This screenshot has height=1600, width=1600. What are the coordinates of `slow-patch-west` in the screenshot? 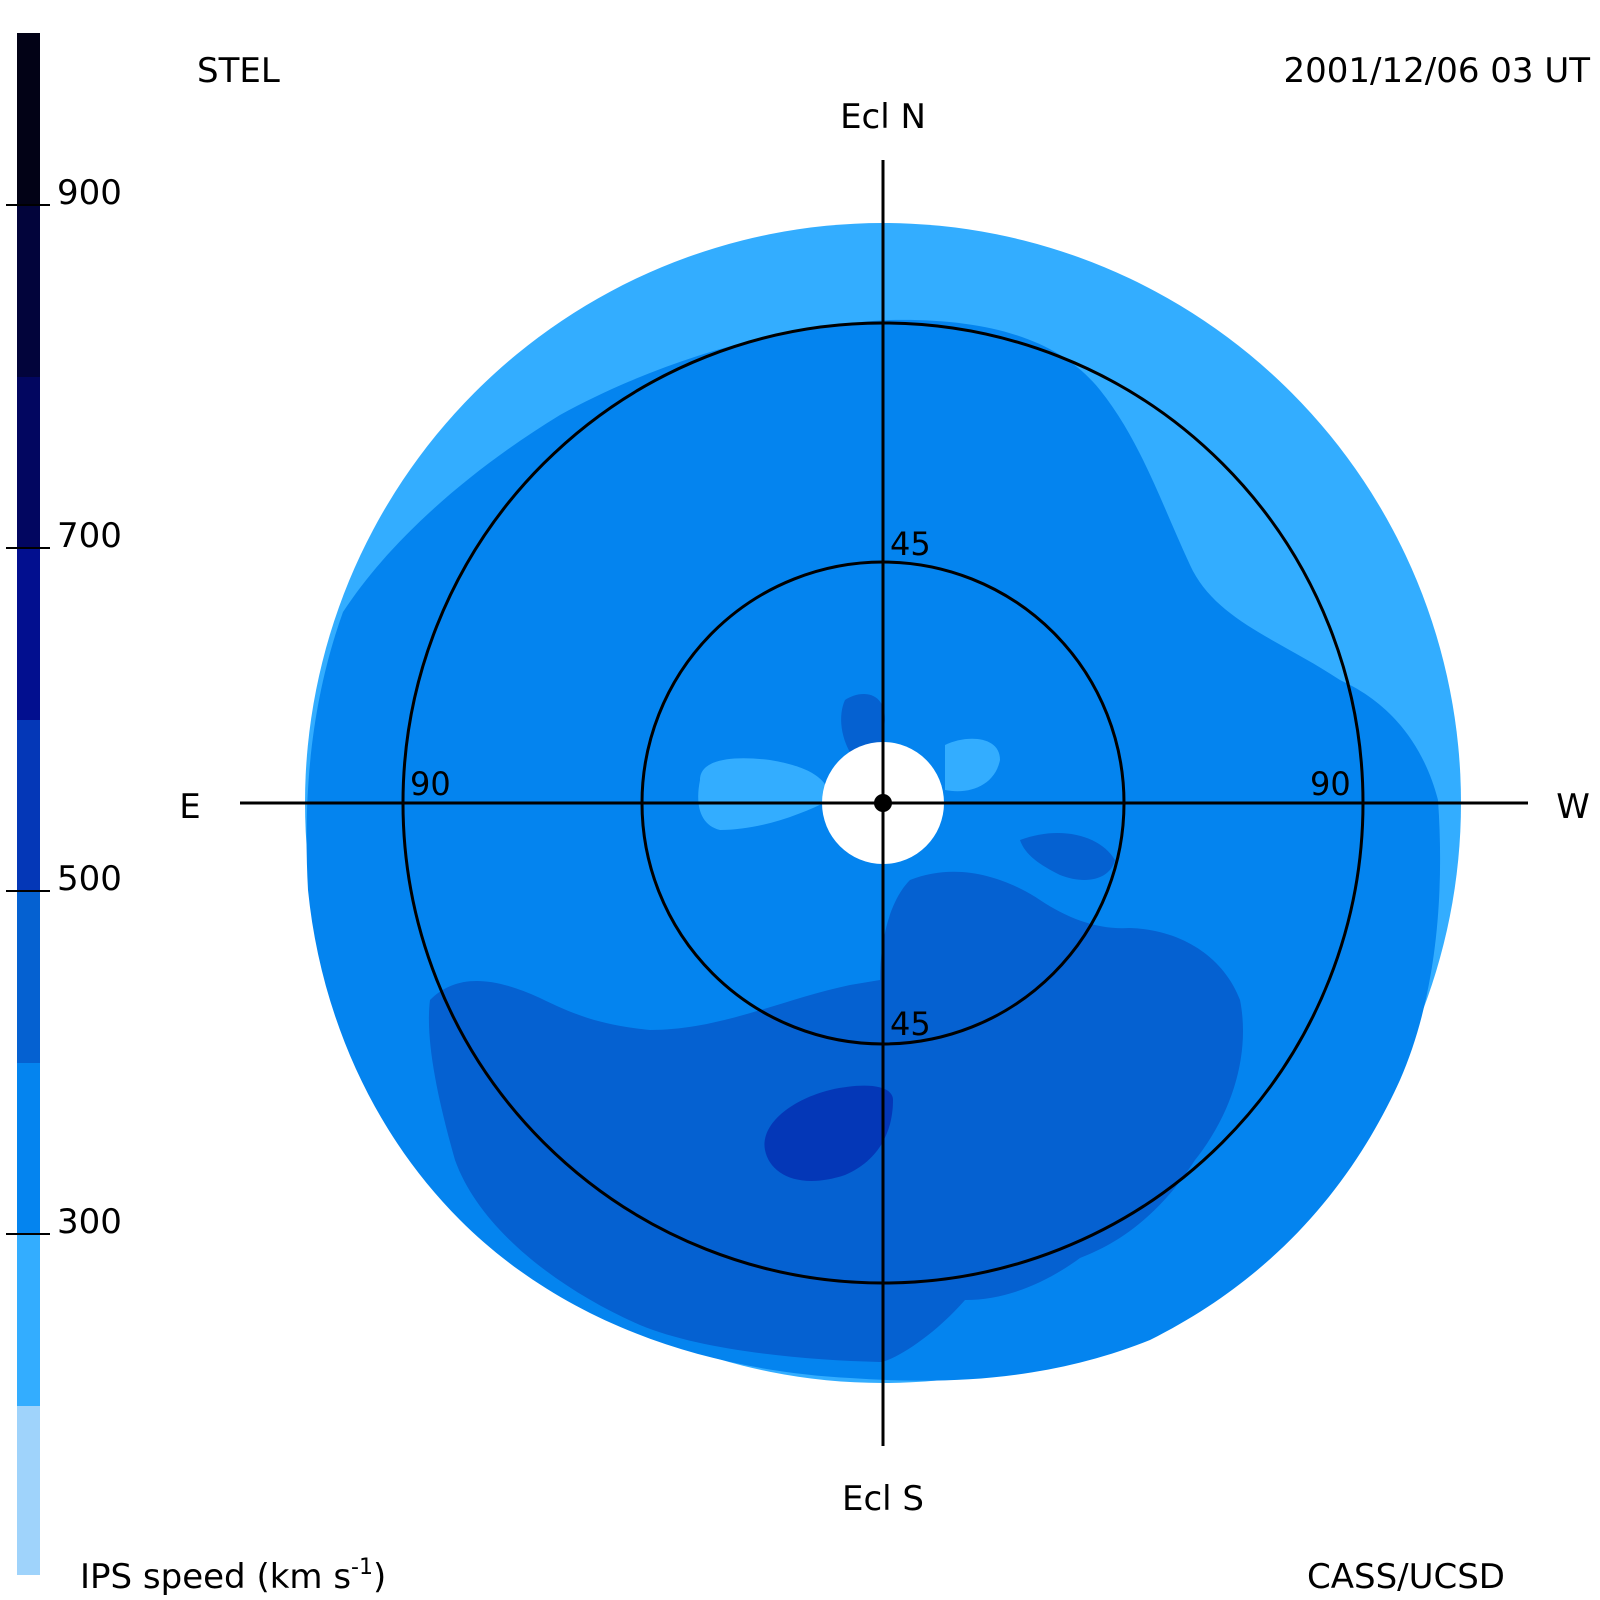 It's located at (972, 765).